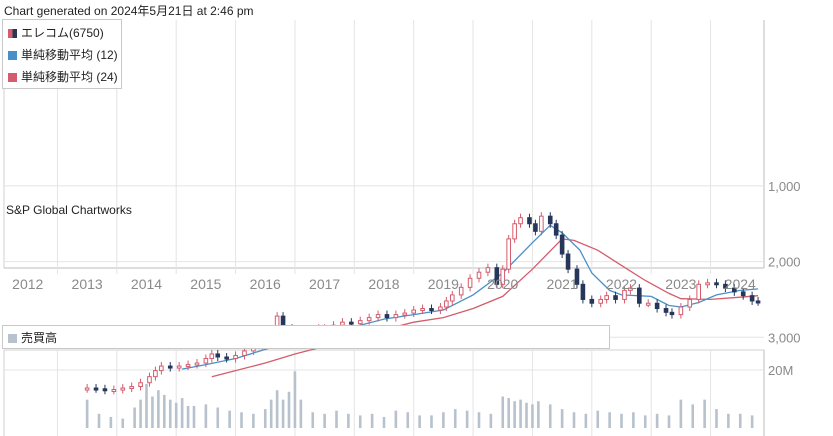  What do you see at coordinates (129, 11) in the screenshot?
I see `generated-timestamp: Chart generated on 2024年5月21日 at 2:46 pm` at bounding box center [129, 11].